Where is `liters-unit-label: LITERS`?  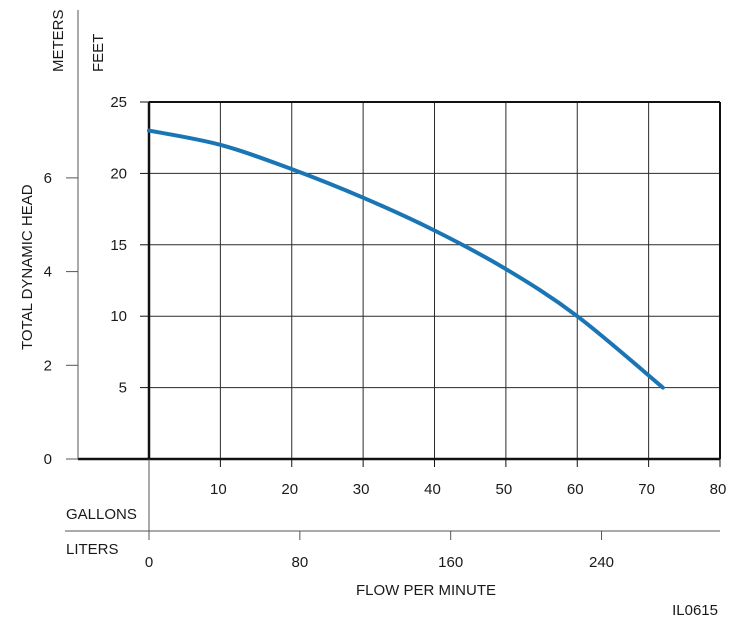
liters-unit-label: LITERS is located at coordinates (92, 549).